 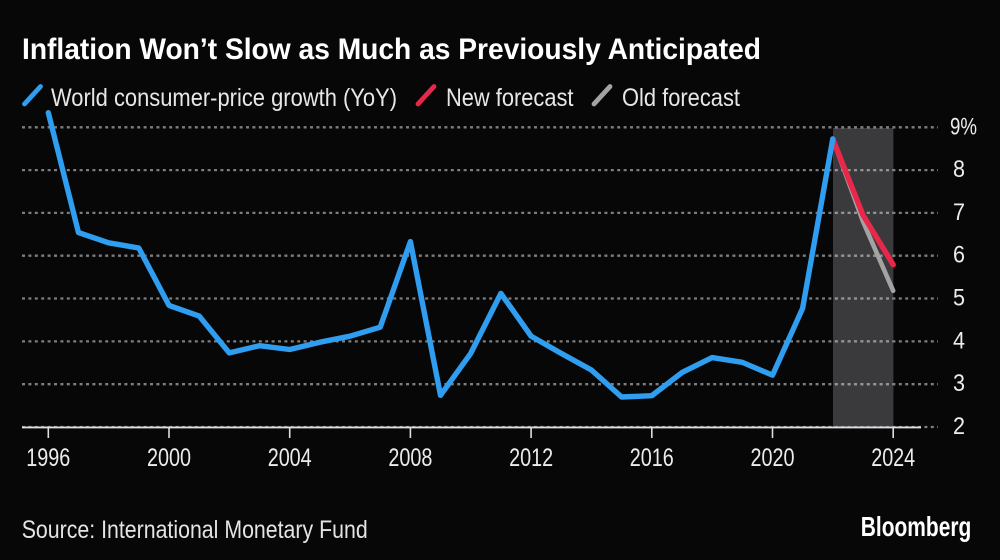 I want to click on svg-text: 5, so click(x=959, y=298).